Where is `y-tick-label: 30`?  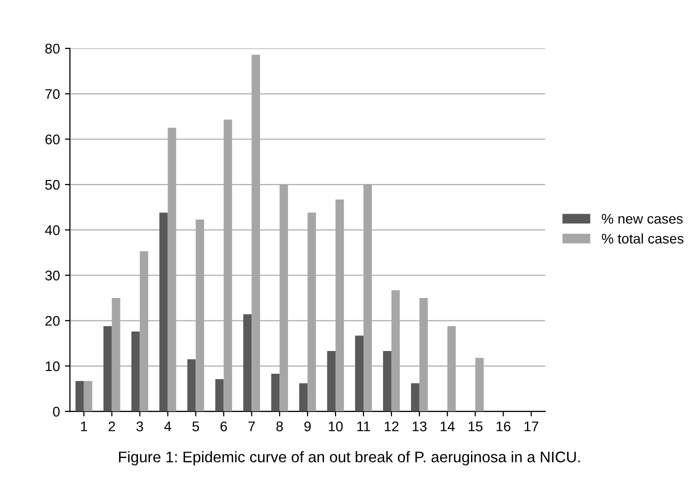
y-tick-label: 30 is located at coordinates (52, 275).